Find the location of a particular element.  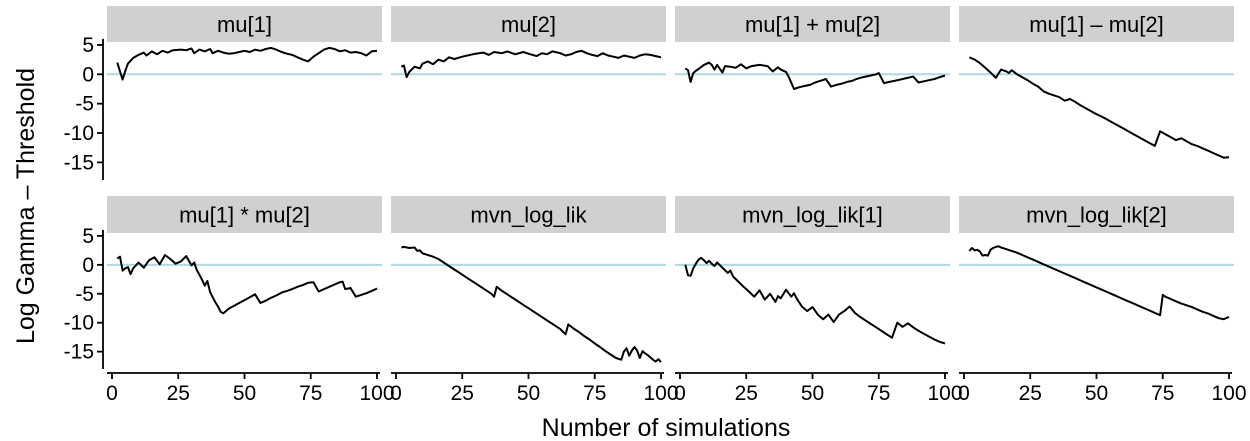

facet-panel: mvn_log_lik is located at coordinates (528, 279).